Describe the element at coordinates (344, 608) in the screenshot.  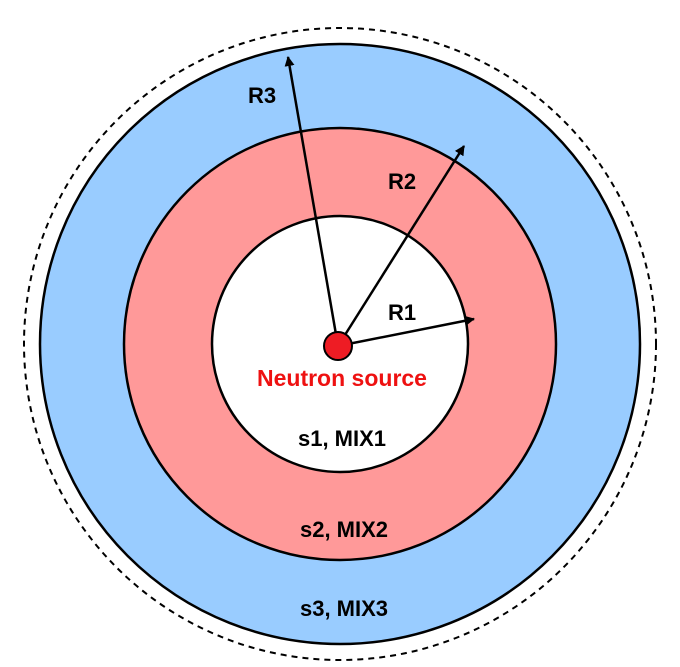
I see `region-3-label: s3, MIX3` at that location.